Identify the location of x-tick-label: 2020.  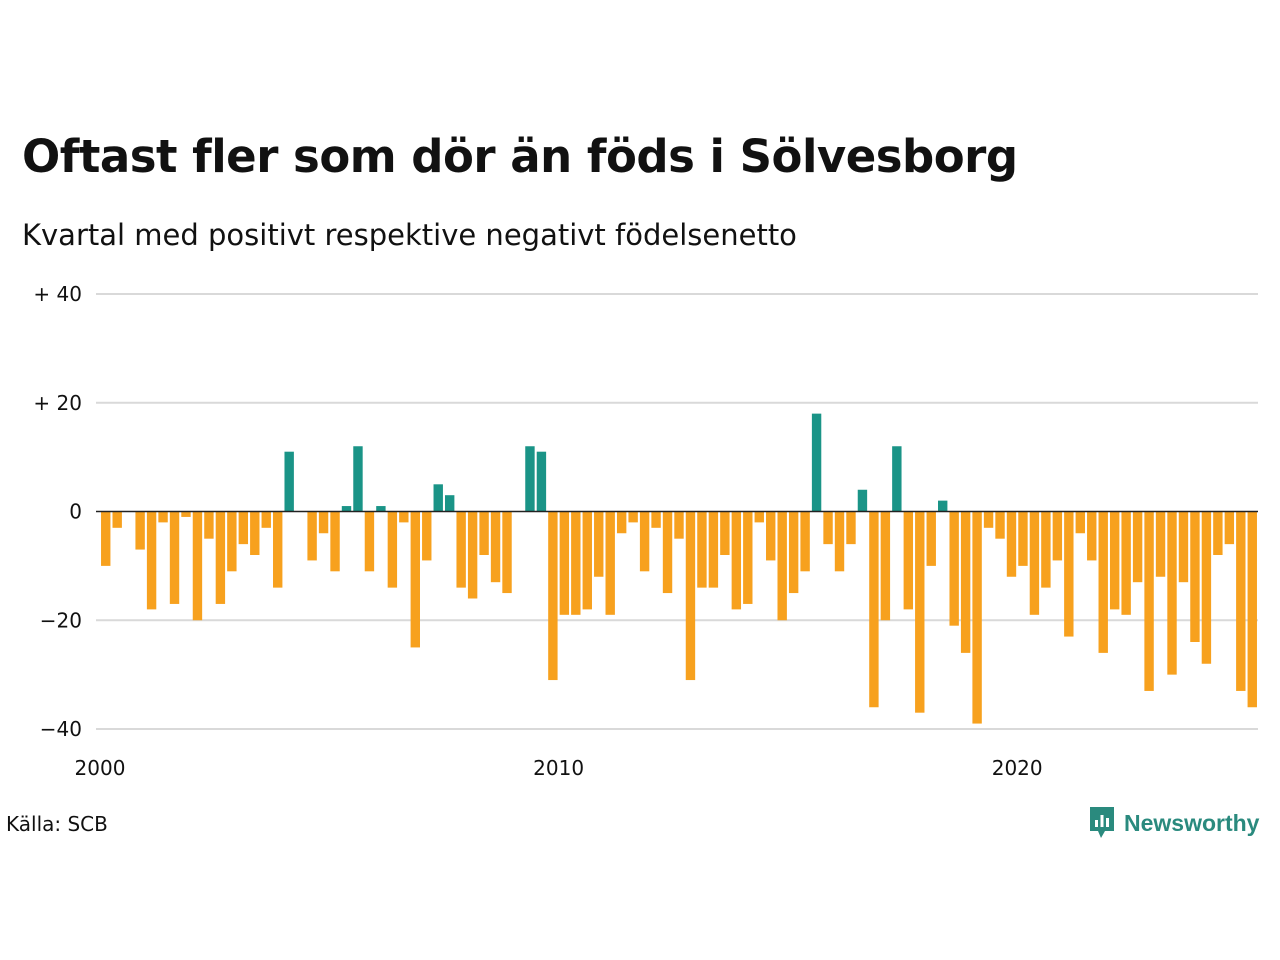
(1017, 768).